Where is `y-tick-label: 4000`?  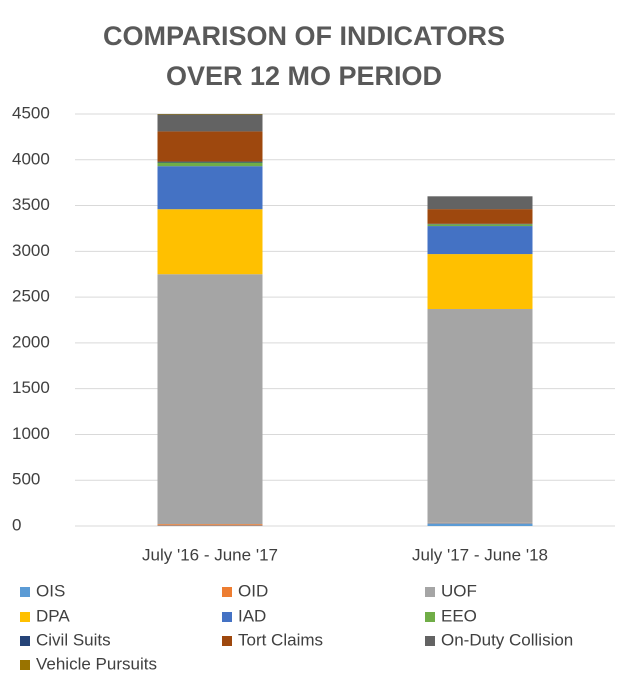 y-tick-label: 4000 is located at coordinates (31, 158).